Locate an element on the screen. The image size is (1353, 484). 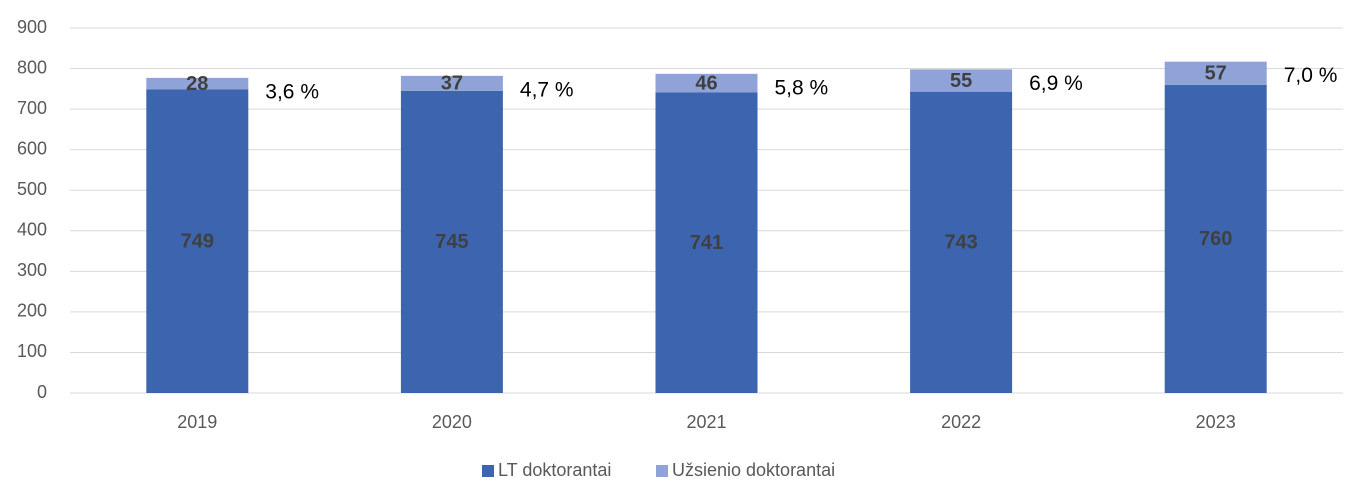
y-tick-label: 600 is located at coordinates (32, 148).